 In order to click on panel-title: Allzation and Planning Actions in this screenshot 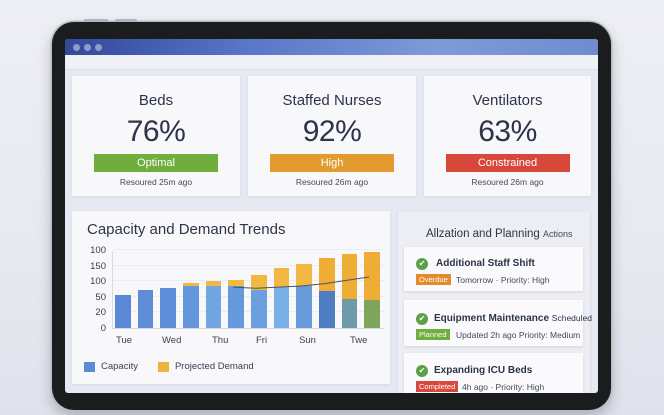, I will do `click(499, 234)`.